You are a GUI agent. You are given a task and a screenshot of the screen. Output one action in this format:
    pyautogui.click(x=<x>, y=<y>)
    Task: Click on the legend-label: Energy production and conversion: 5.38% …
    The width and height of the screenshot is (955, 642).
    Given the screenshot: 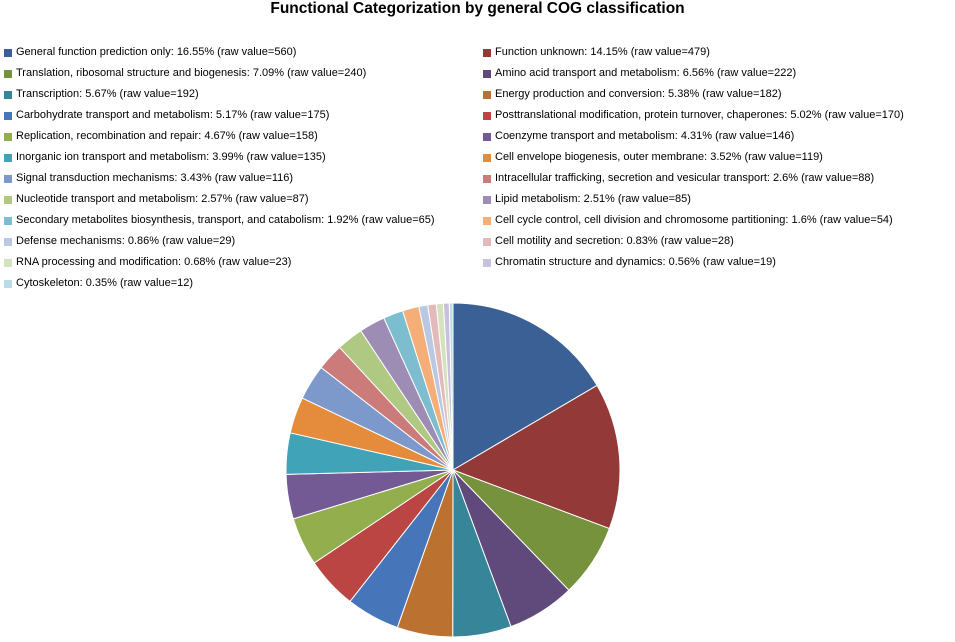 What is the action you would take?
    pyautogui.click(x=638, y=94)
    